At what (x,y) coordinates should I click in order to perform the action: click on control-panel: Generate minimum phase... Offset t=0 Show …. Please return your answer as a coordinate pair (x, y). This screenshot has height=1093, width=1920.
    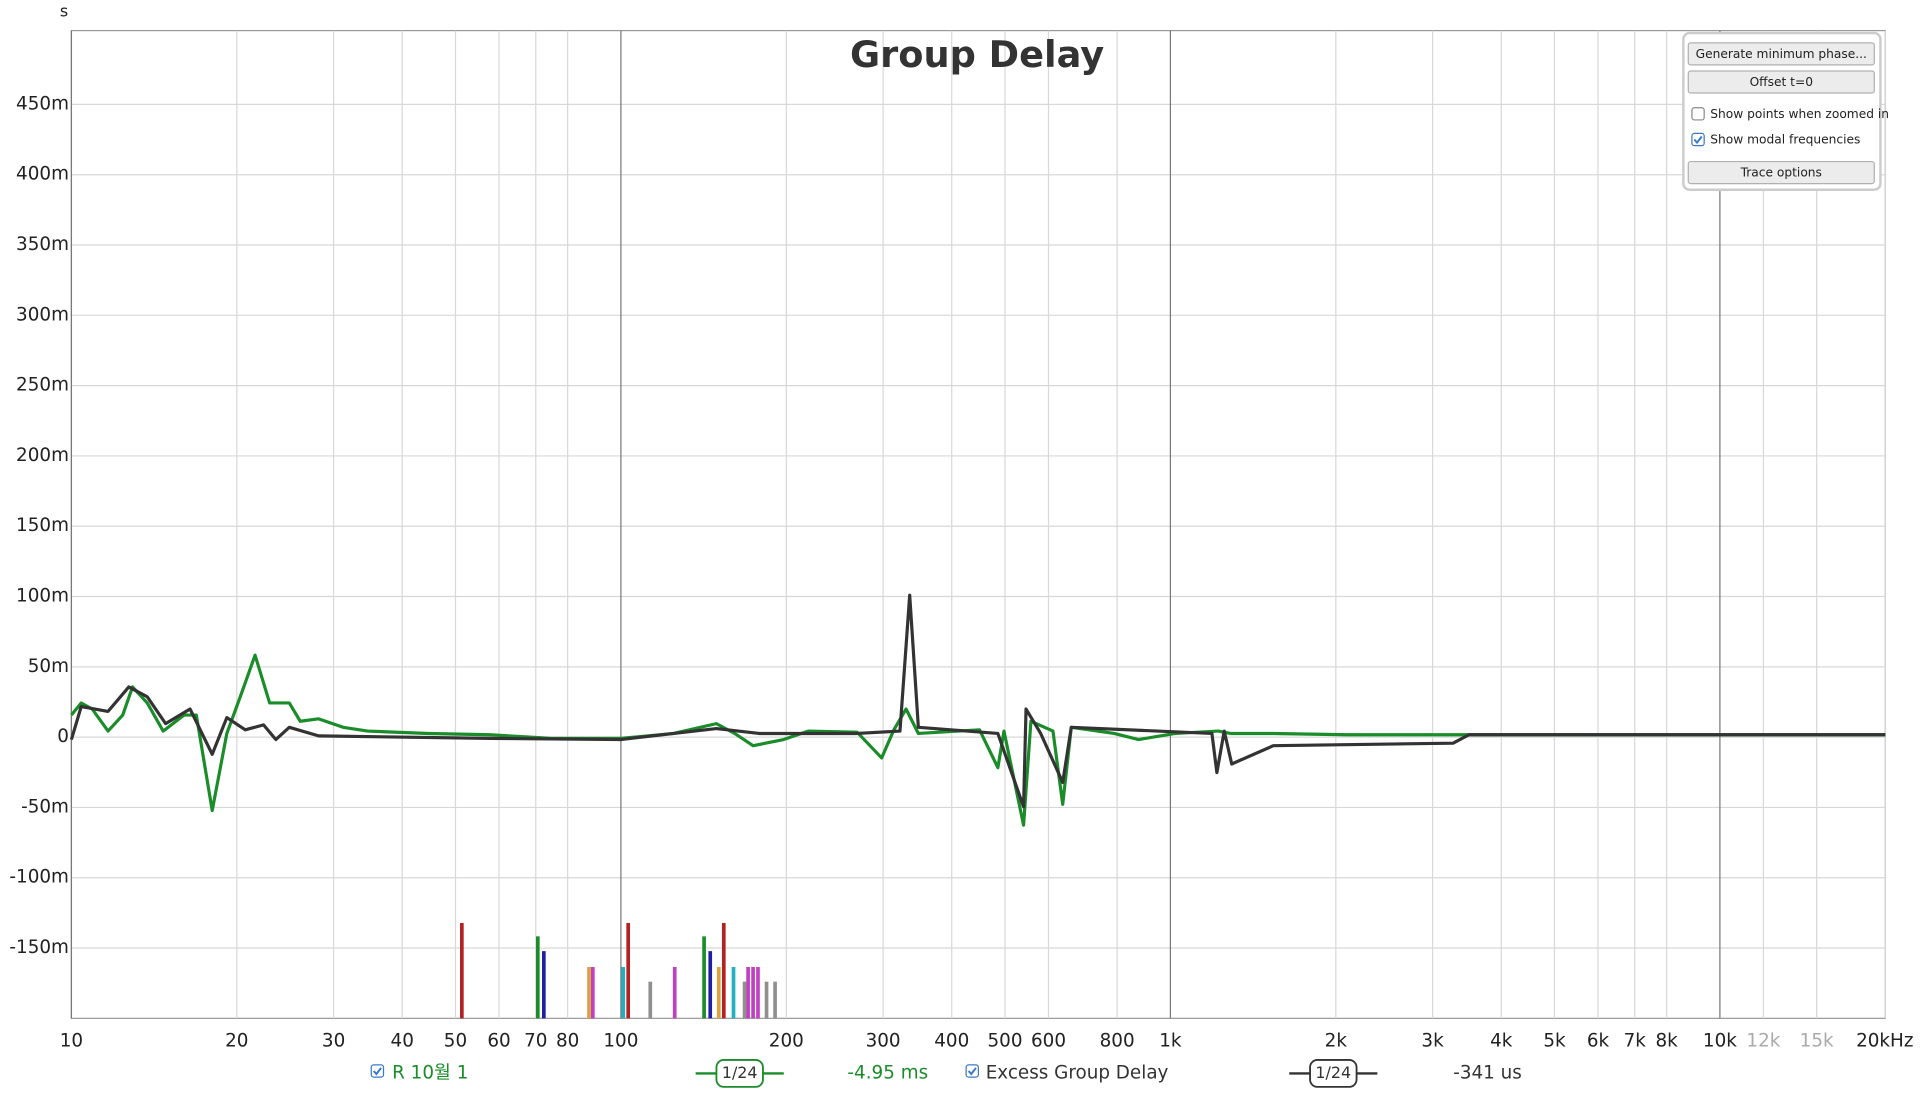
    Looking at the image, I should click on (1785, 111).